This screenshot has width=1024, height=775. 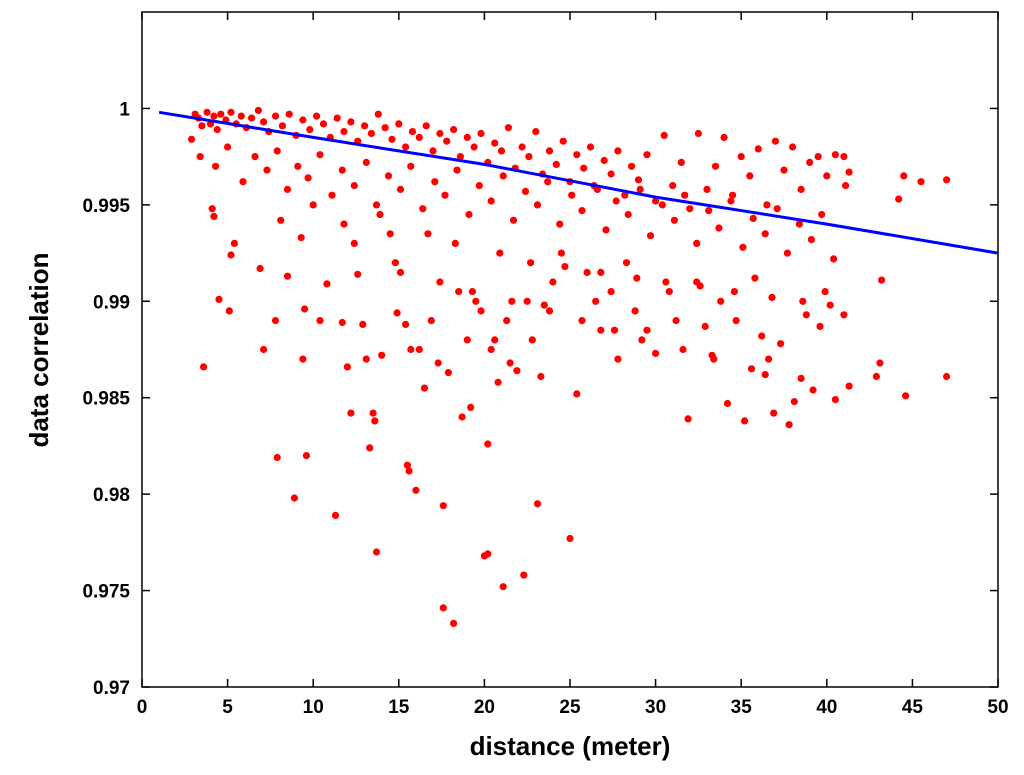 What do you see at coordinates (39, 349) in the screenshot?
I see `y-axis-label: data correlation` at bounding box center [39, 349].